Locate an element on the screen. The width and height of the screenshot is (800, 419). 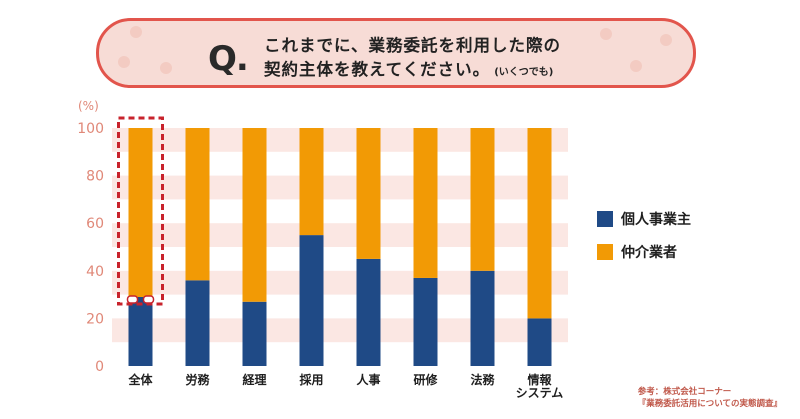
question-text-line2-main: 契約主体を教えてください。 is located at coordinates (377, 69).